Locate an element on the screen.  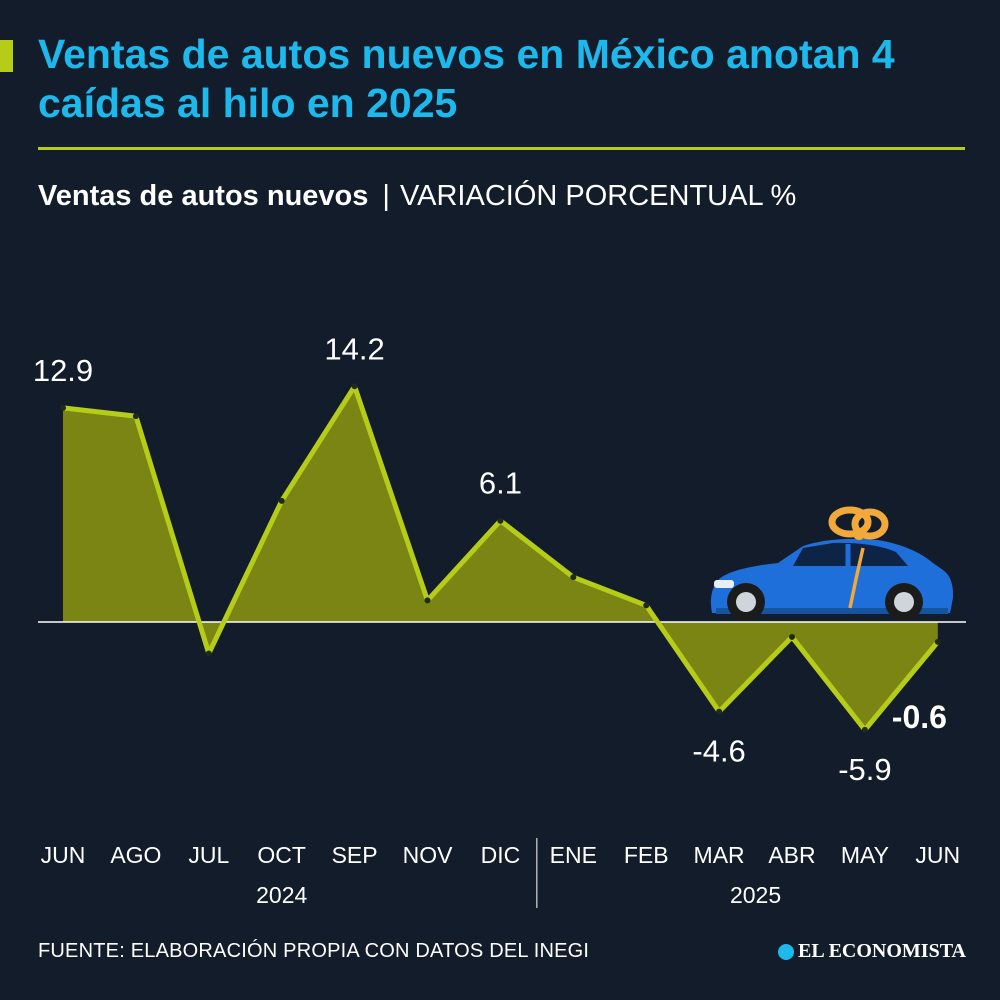
year-label: 2025 is located at coordinates (755, 895).